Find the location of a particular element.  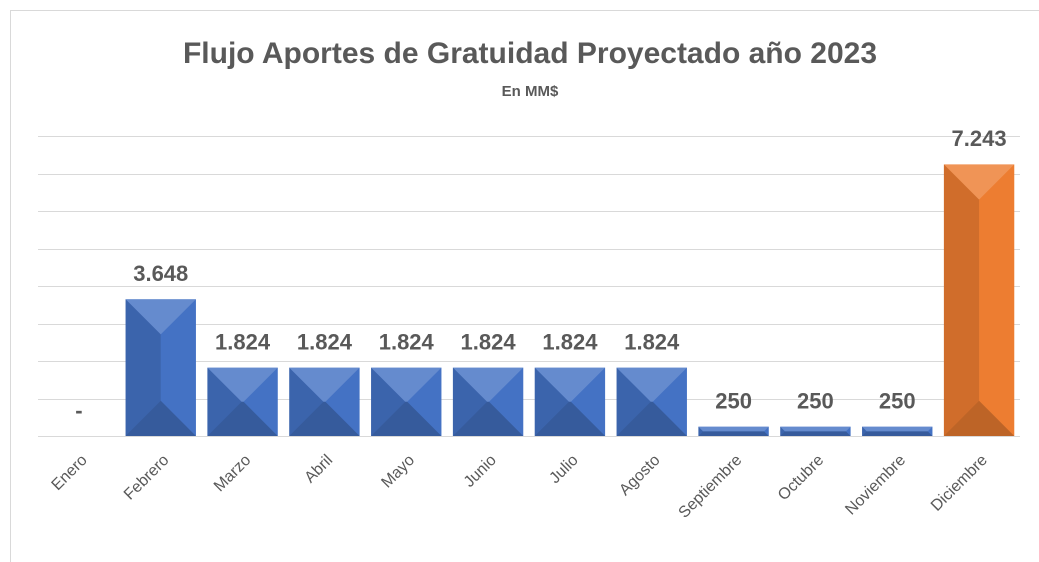

x-tick-label: Enero is located at coordinates (70, 473).